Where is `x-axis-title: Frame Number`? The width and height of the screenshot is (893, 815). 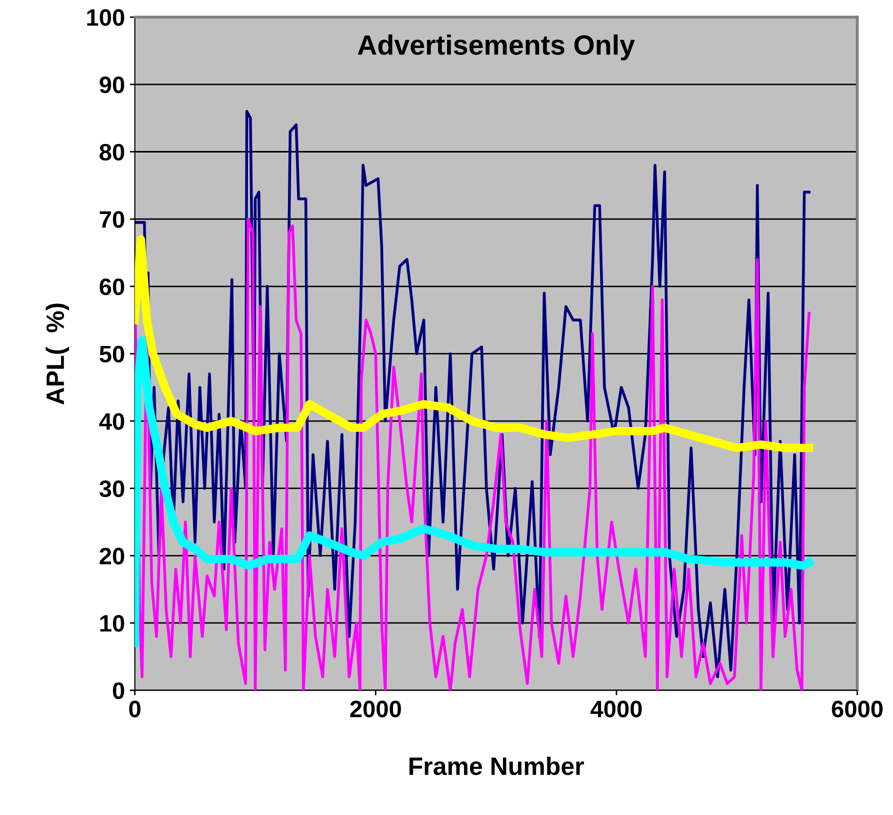
x-axis-title: Frame Number is located at coordinates (497, 766).